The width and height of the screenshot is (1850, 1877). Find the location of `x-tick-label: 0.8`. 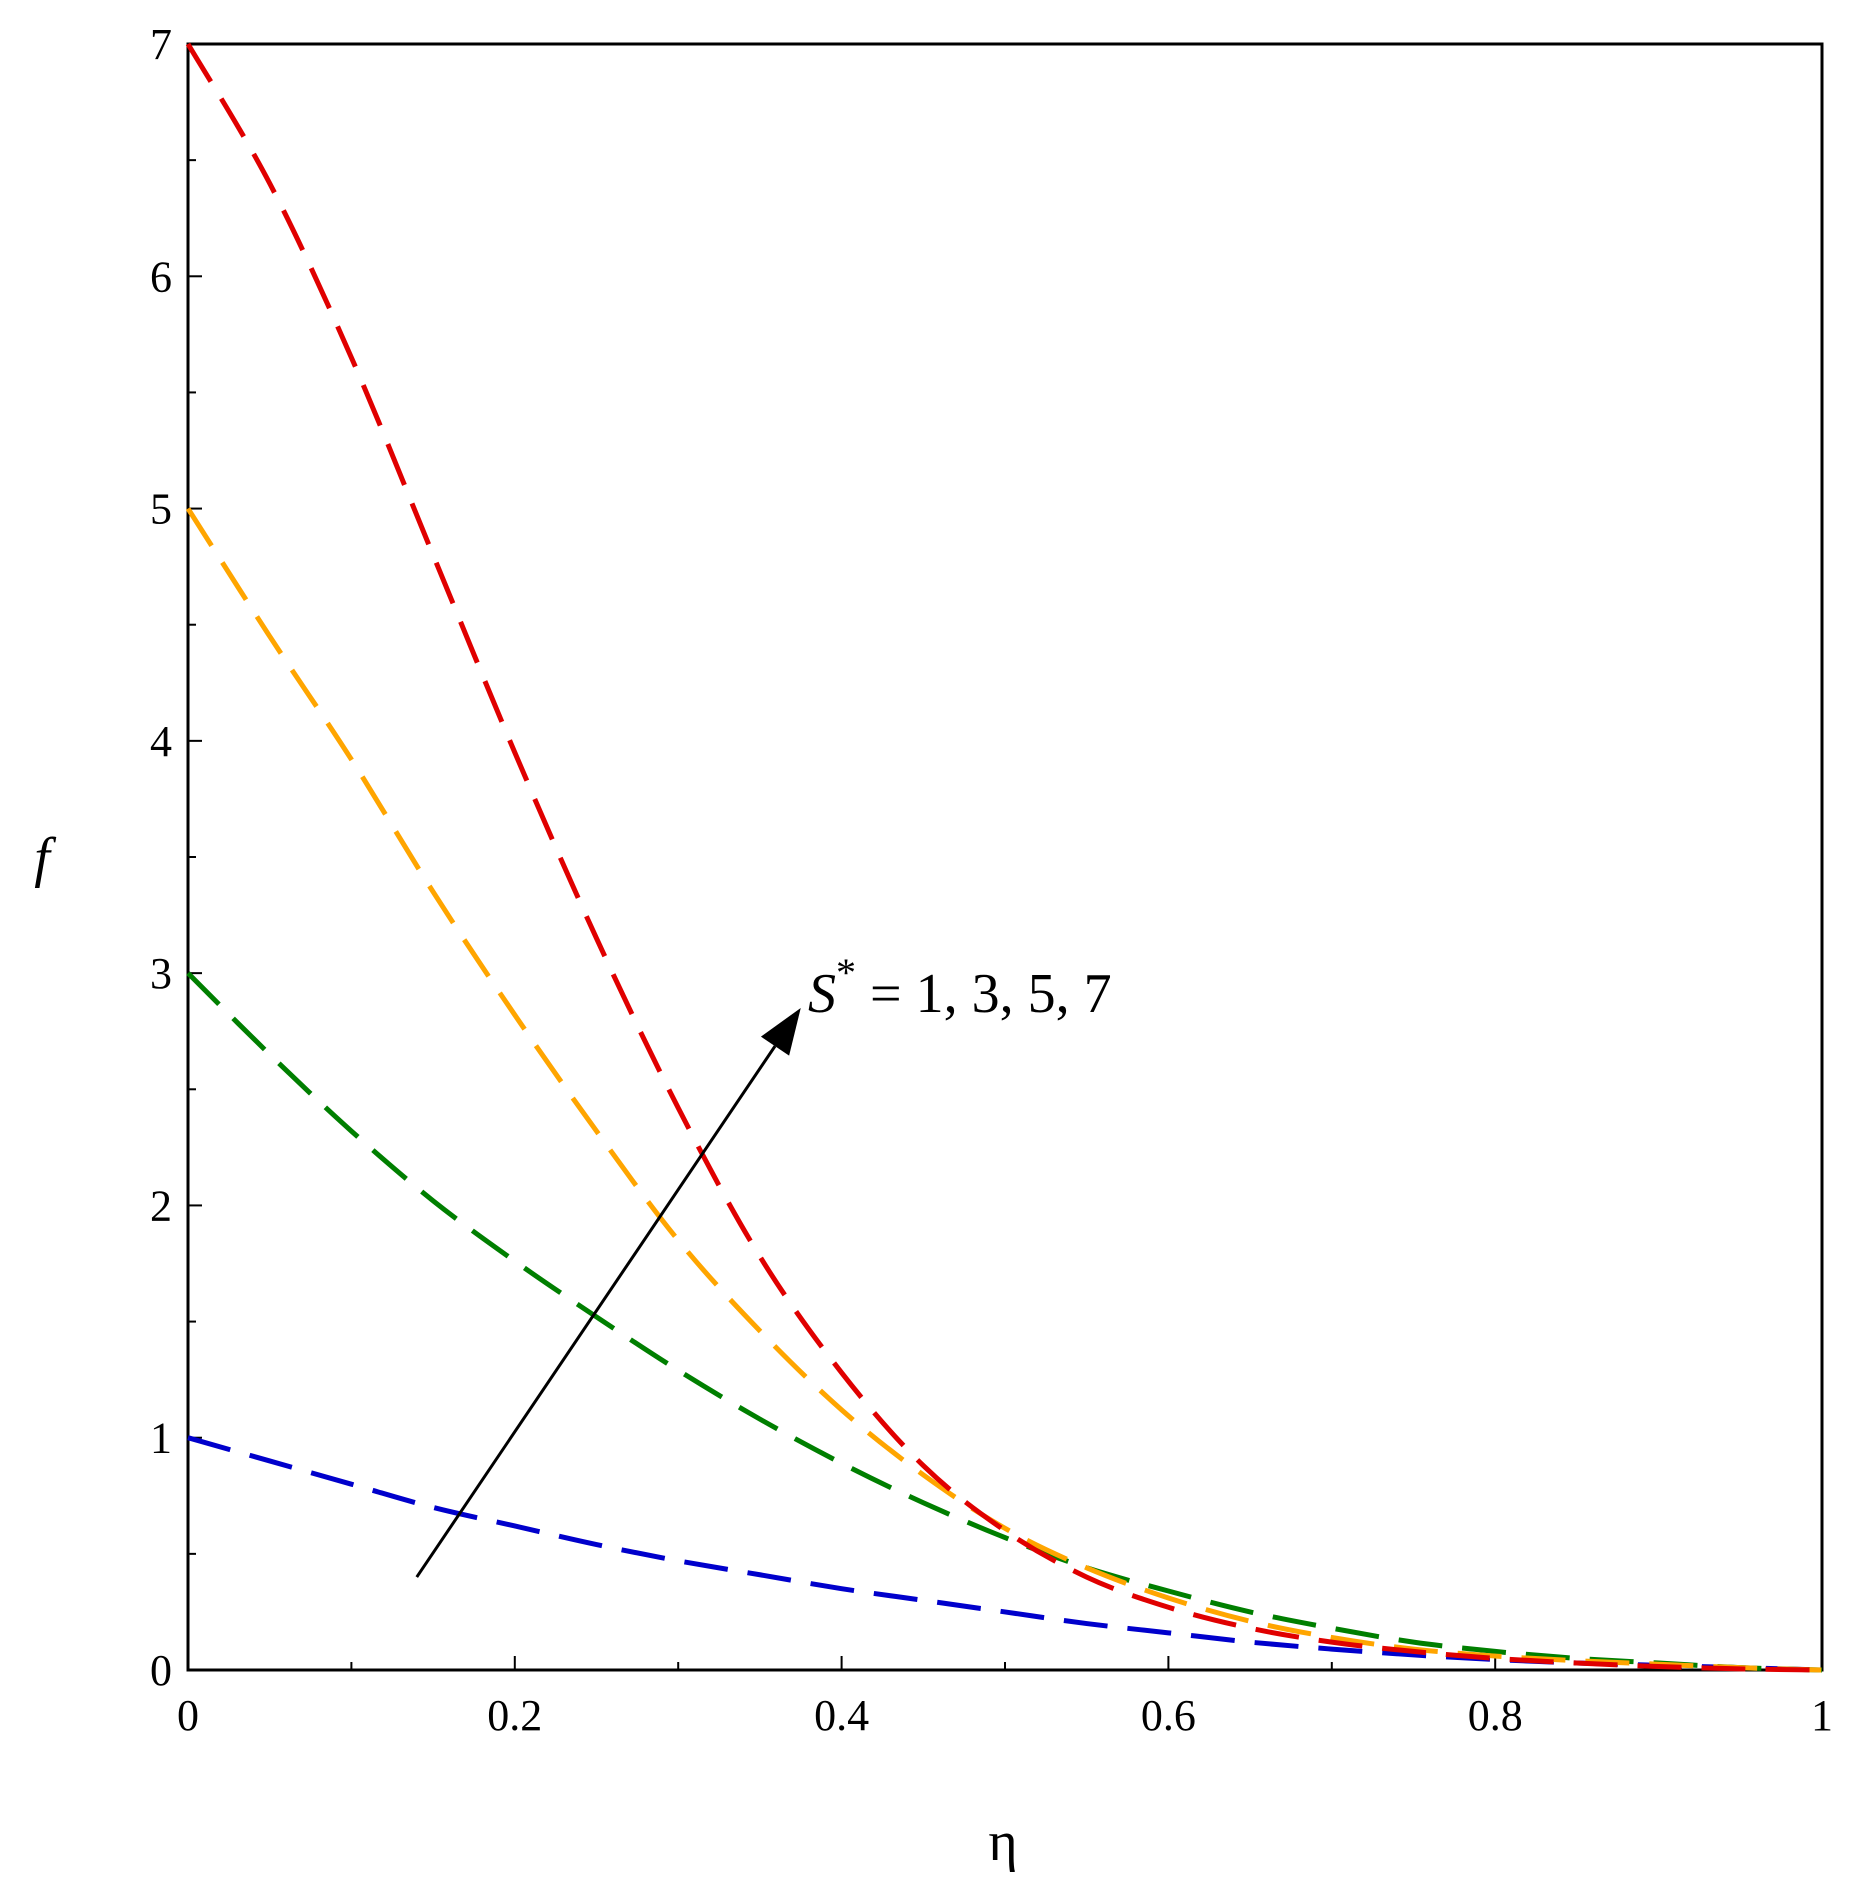

x-tick-label: 0.8 is located at coordinates (1495, 1715).